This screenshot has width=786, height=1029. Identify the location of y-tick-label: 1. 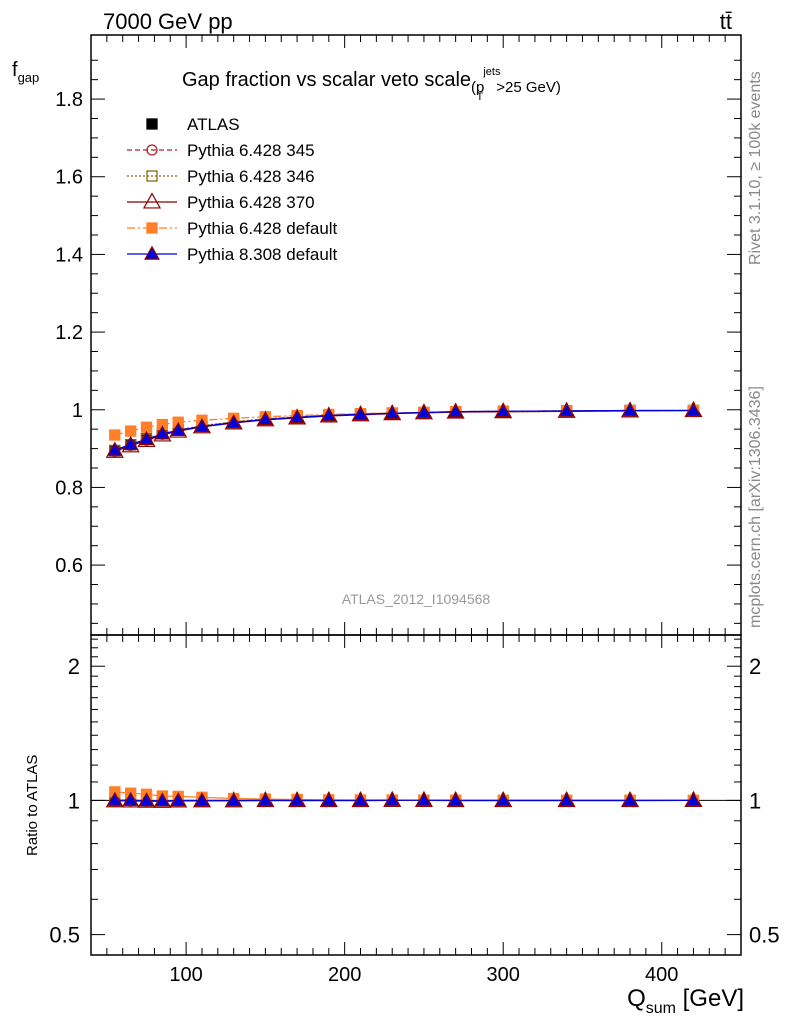
(77, 411).